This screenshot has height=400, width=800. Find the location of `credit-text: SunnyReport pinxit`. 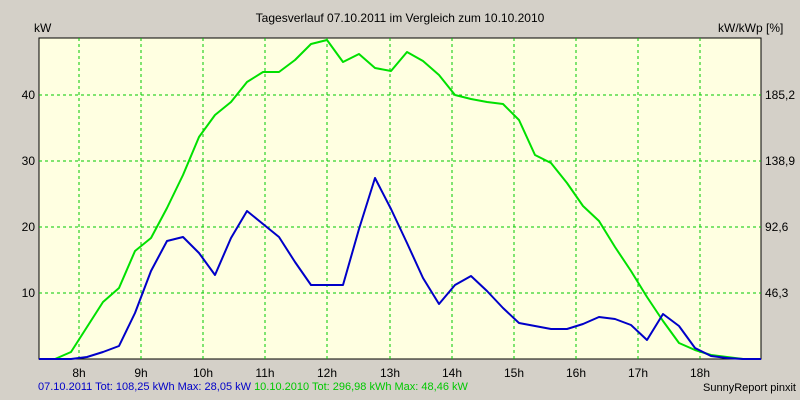

credit-text: SunnyReport pinxit is located at coordinates (749, 388).